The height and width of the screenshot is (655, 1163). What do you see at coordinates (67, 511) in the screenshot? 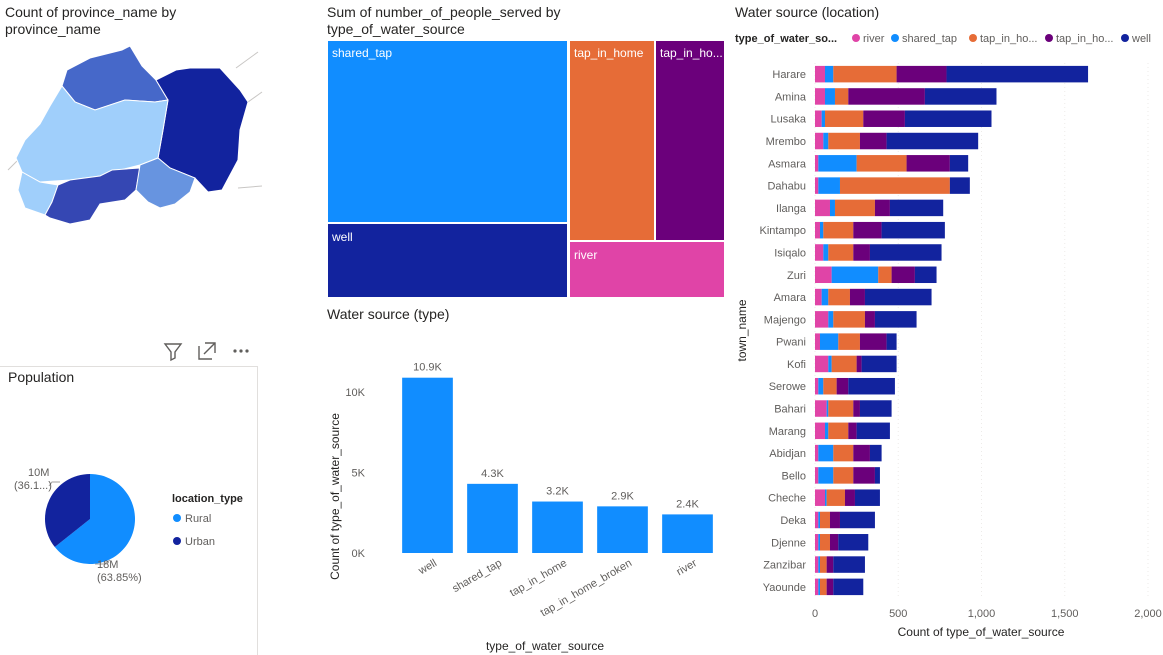
I see `pie-slice-urban` at bounding box center [67, 511].